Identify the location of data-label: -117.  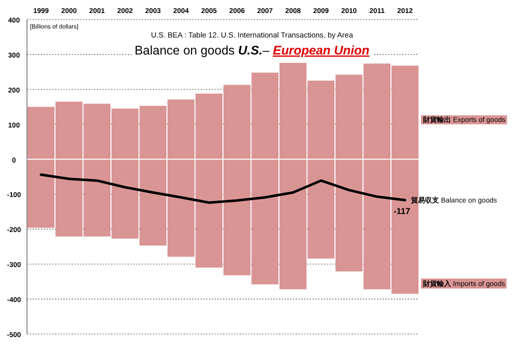
(402, 211).